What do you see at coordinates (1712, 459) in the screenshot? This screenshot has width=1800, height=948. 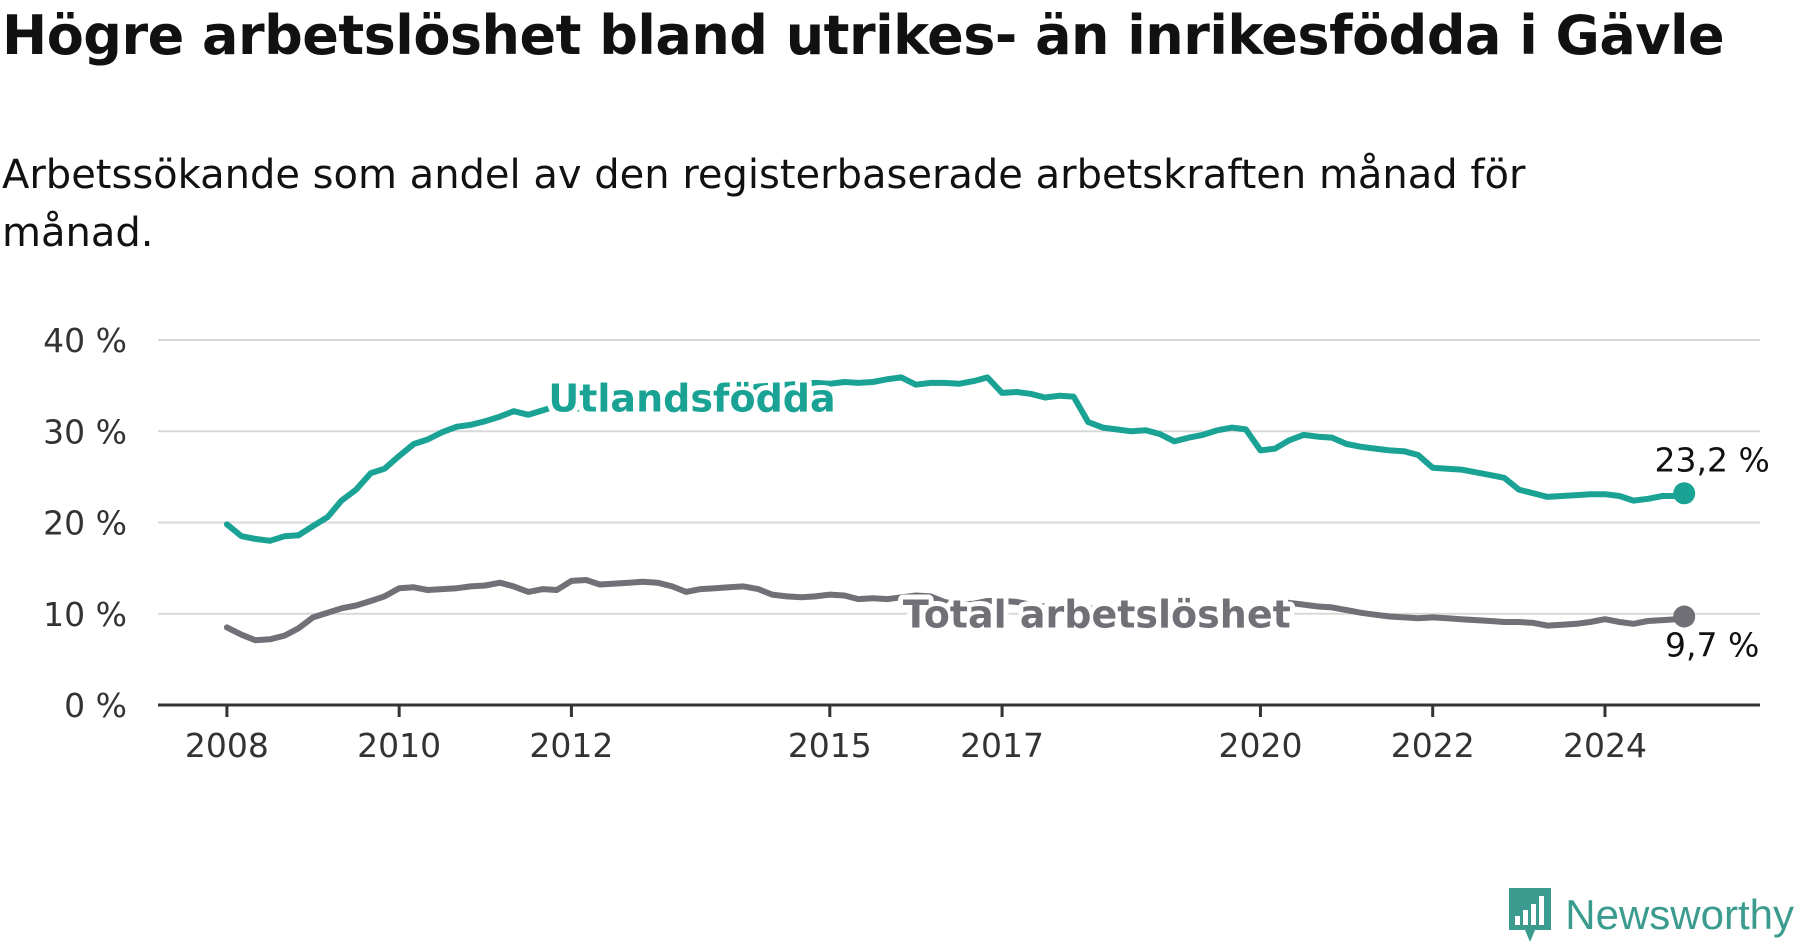 I see `series-end-label-0: 23,2 %` at bounding box center [1712, 459].